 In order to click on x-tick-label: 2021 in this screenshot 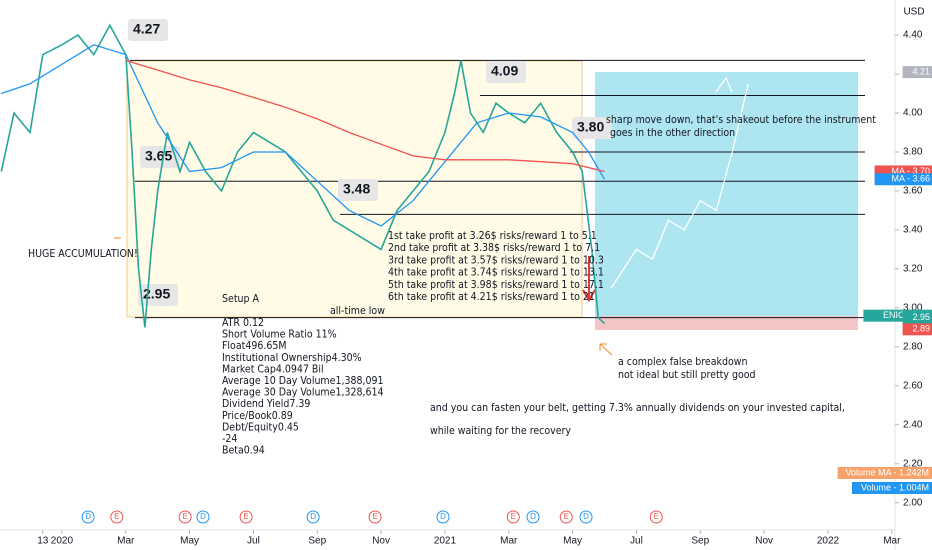, I will do `click(445, 541)`.